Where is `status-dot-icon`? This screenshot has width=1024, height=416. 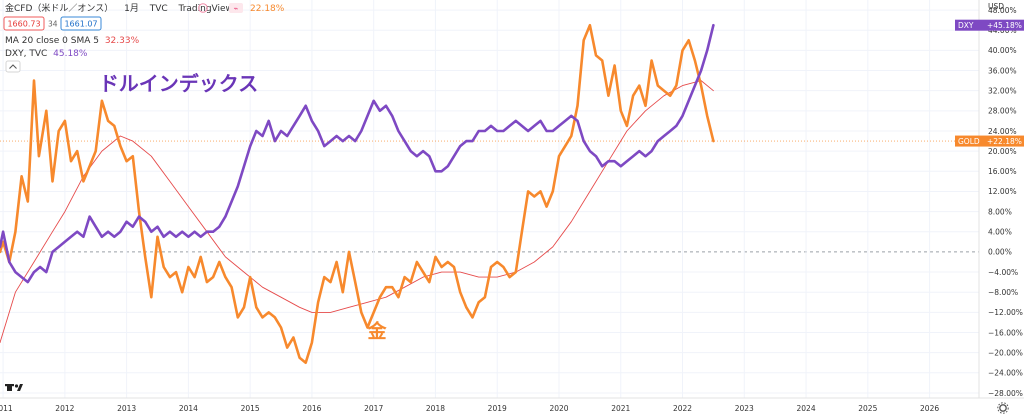
status-dot-icon is located at coordinates (203, 8).